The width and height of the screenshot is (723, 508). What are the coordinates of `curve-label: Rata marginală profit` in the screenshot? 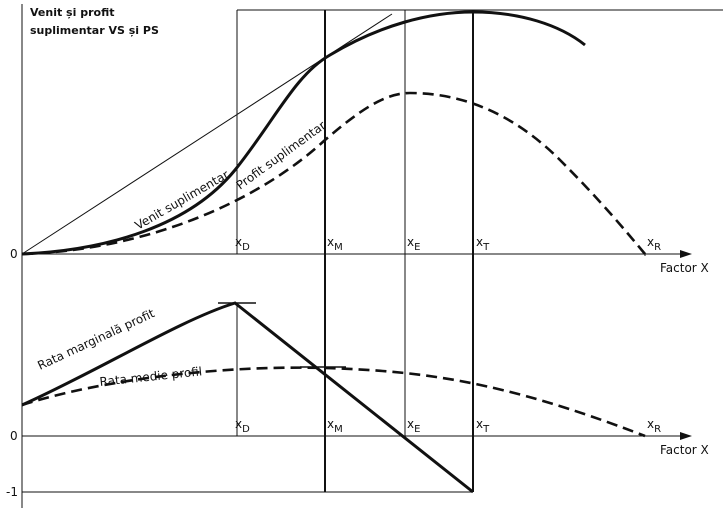 It's located at (96, 339).